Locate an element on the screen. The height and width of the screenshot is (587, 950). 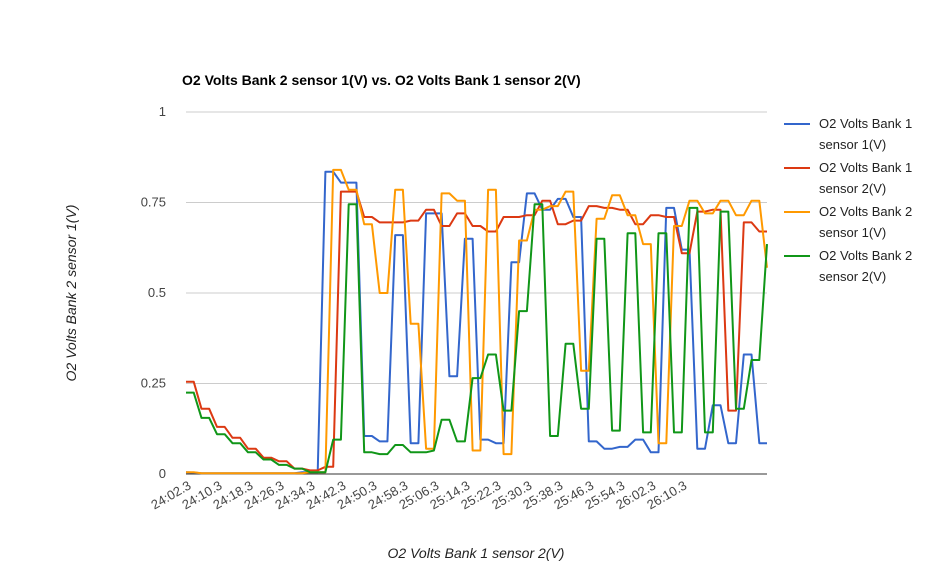
legend-label-1: O2 Volts Bank 1 sensor 1(V) is located at coordinates (865, 134).